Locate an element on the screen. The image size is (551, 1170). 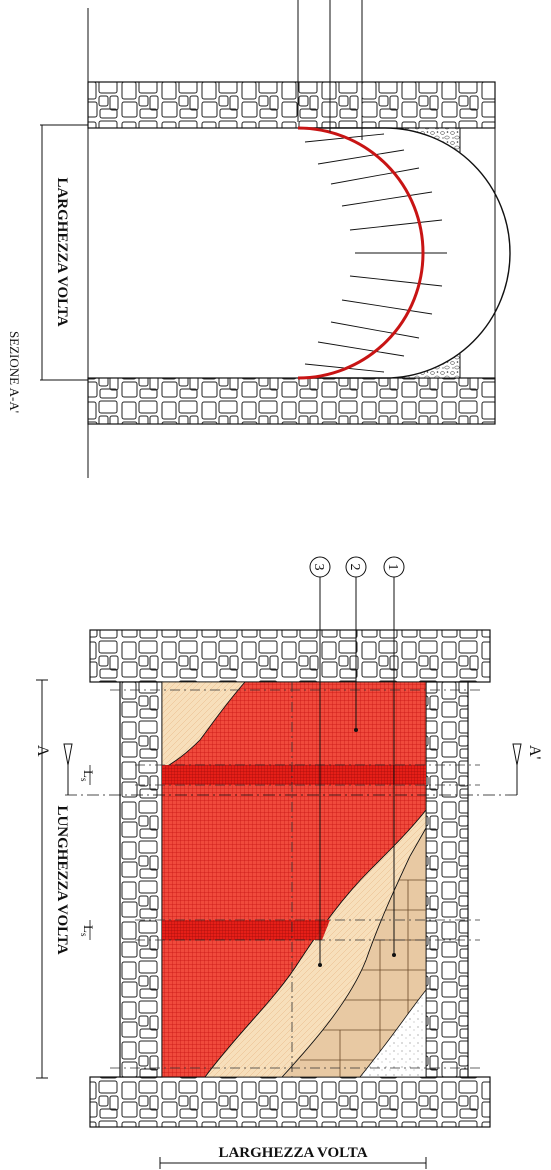
callout-1: 1 is located at coordinates (394, 756).